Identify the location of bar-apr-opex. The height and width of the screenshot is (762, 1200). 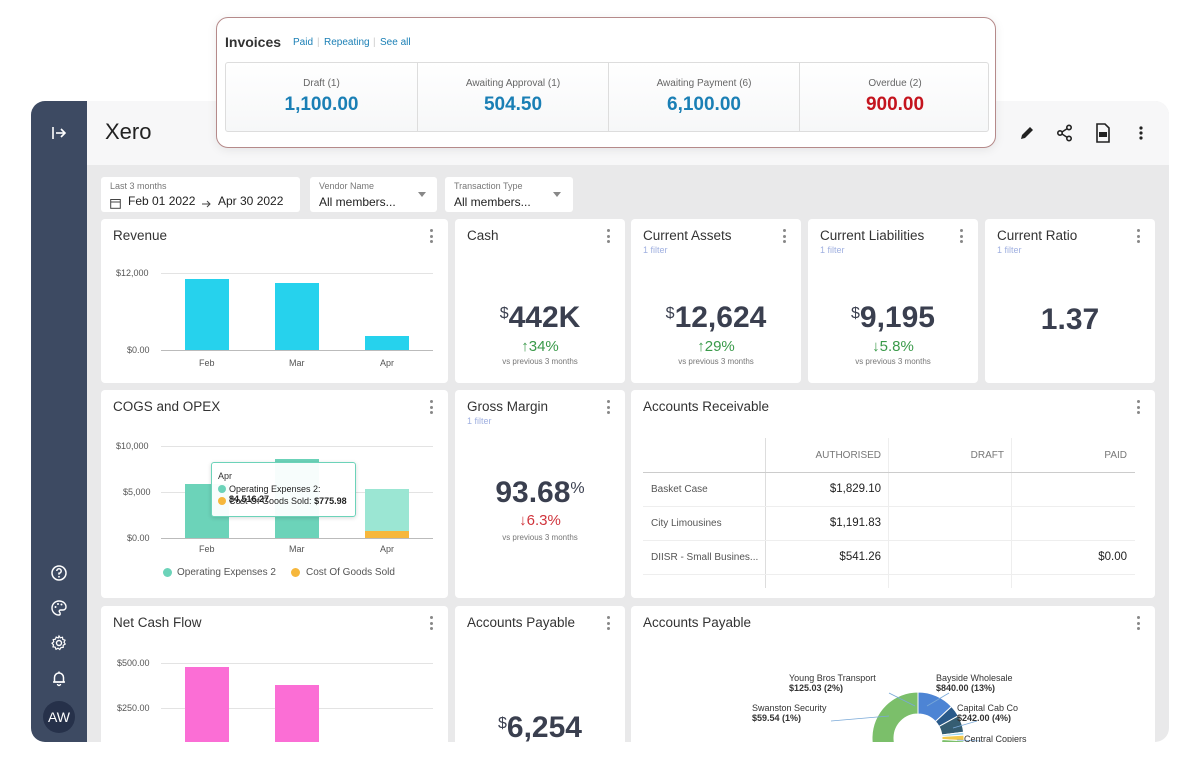
(387, 510).